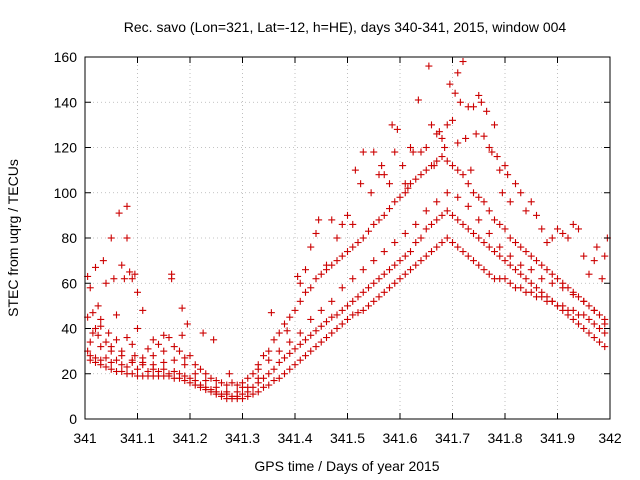 This screenshot has width=640, height=480. What do you see at coordinates (346, 466) in the screenshot?
I see `x-axis-label: GPS time / Days of year 2015` at bounding box center [346, 466].